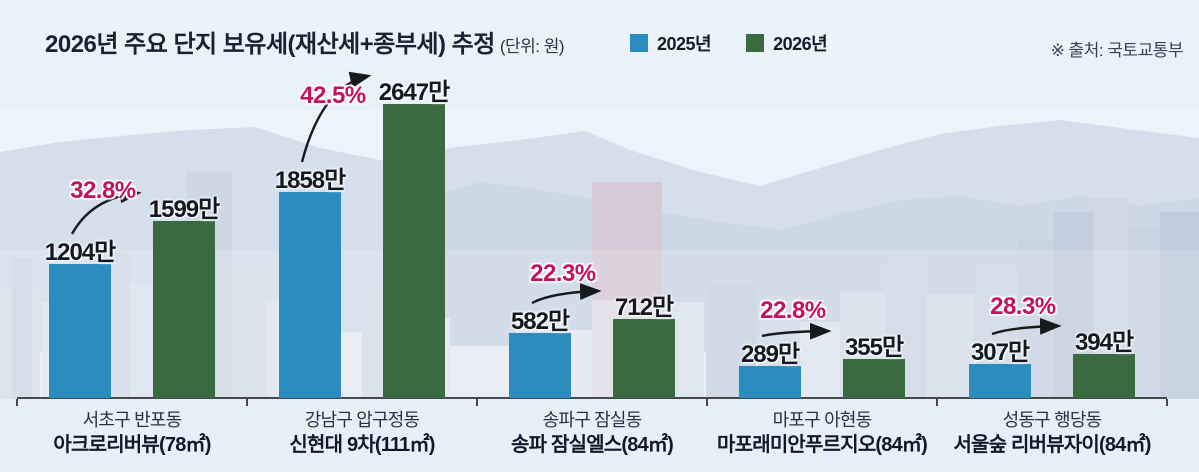 This screenshot has height=472, width=1199. Describe the element at coordinates (532, 46) in the screenshot. I see `chart-unit-label: (단위: 원)` at that location.